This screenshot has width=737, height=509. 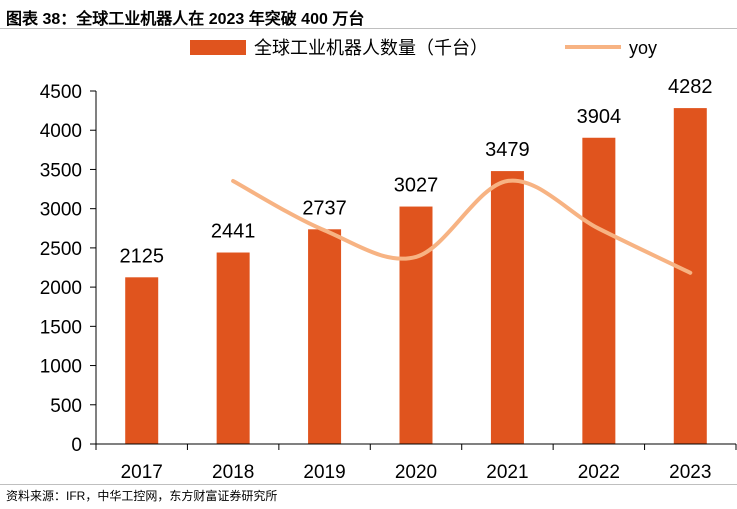 I want to click on y-tick-label: 2000, so click(x=61, y=288).